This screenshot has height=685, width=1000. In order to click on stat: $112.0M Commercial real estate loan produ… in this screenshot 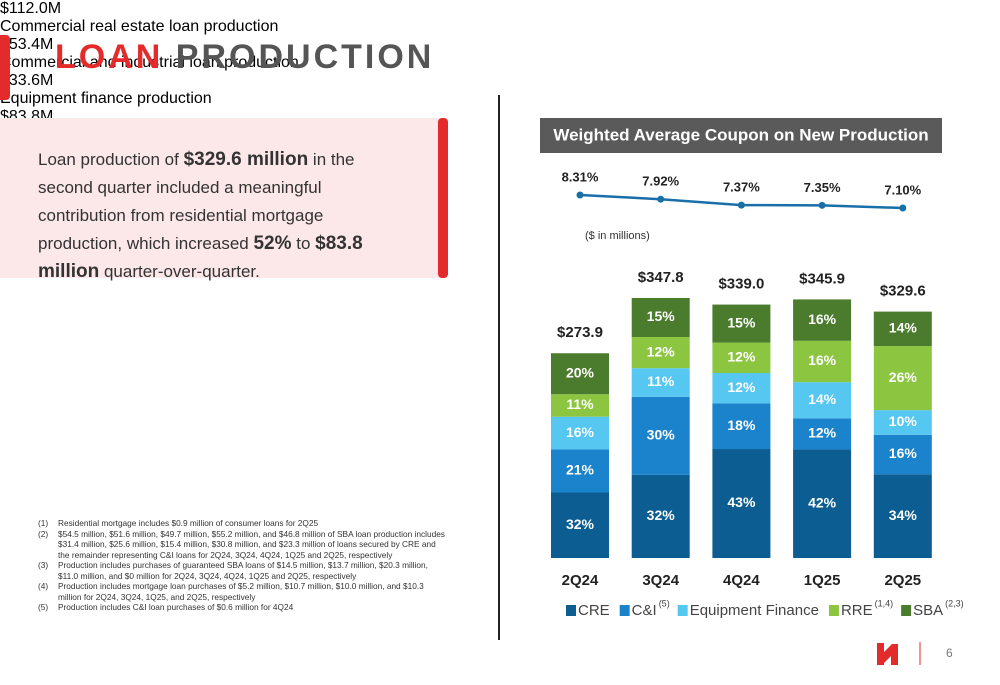, I will do `click(500, 18)`.